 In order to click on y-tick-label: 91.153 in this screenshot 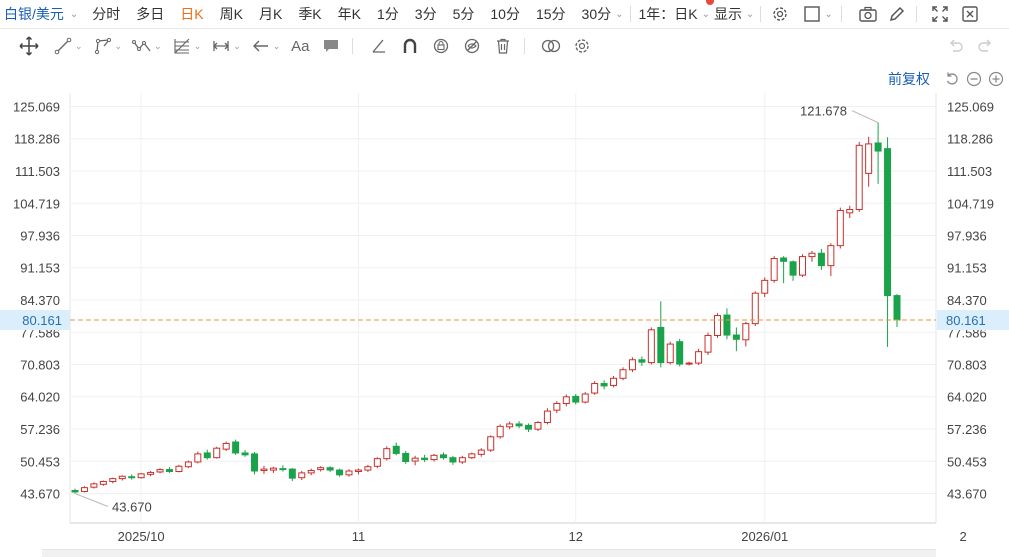, I will do `click(40, 268)`.